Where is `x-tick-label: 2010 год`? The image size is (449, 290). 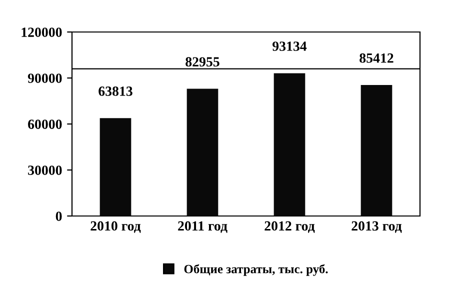 x-tick-label: 2010 год is located at coordinates (115, 227).